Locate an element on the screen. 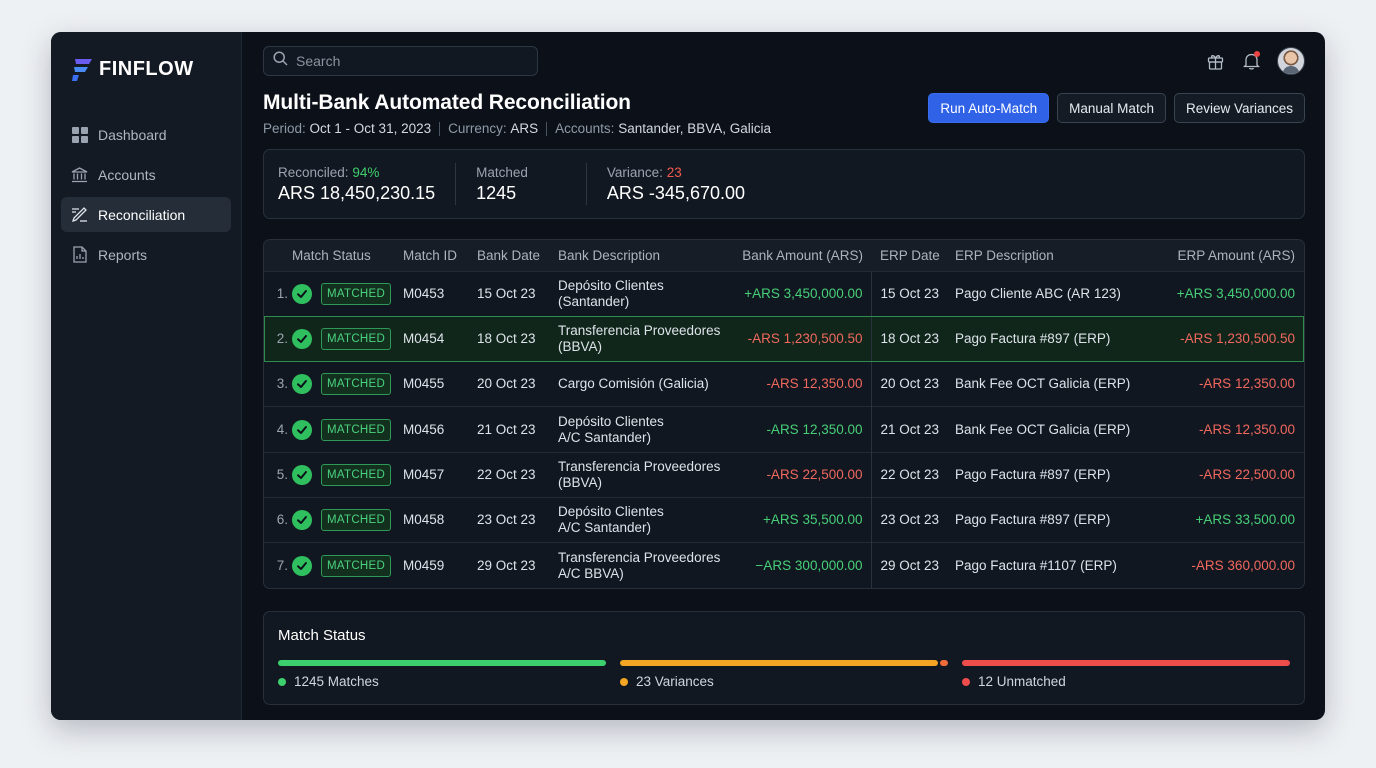 This screenshot has height=768, width=1376. reconcile-icon is located at coordinates (79, 214).